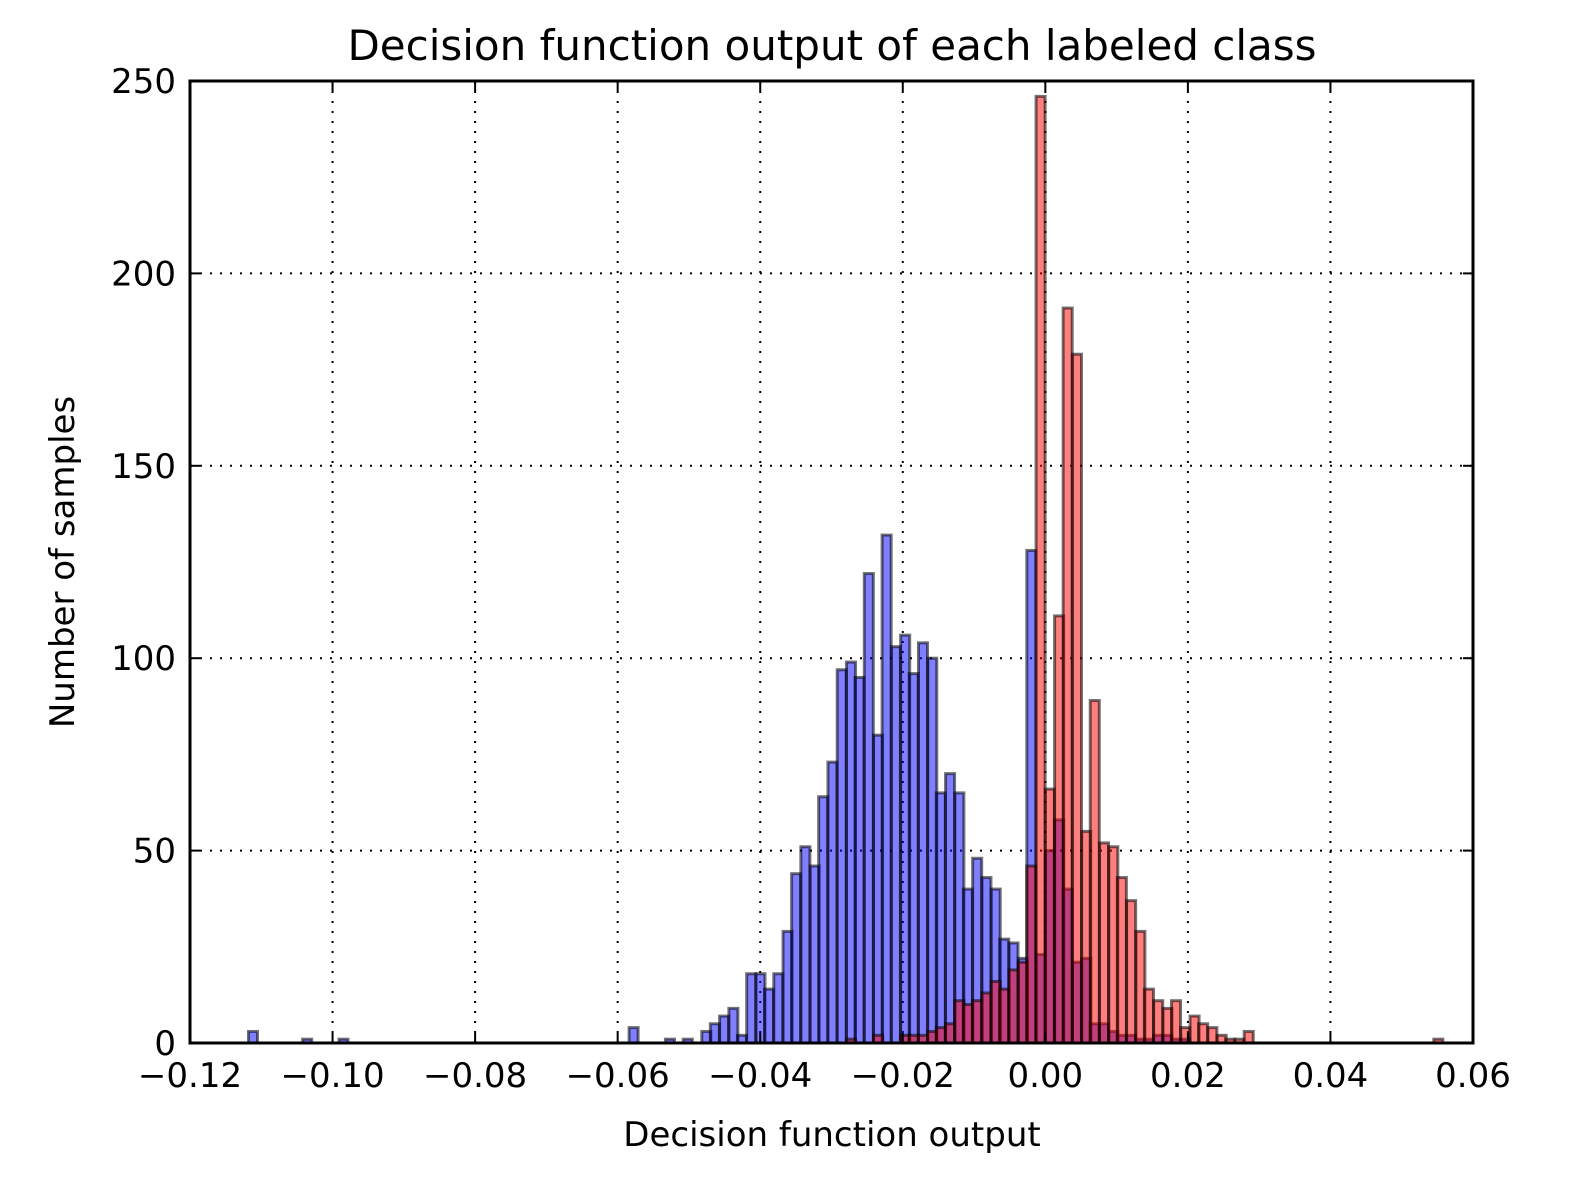 The height and width of the screenshot is (1194, 1586). What do you see at coordinates (154, 852) in the screenshot?
I see `y-tick-label: 50` at bounding box center [154, 852].